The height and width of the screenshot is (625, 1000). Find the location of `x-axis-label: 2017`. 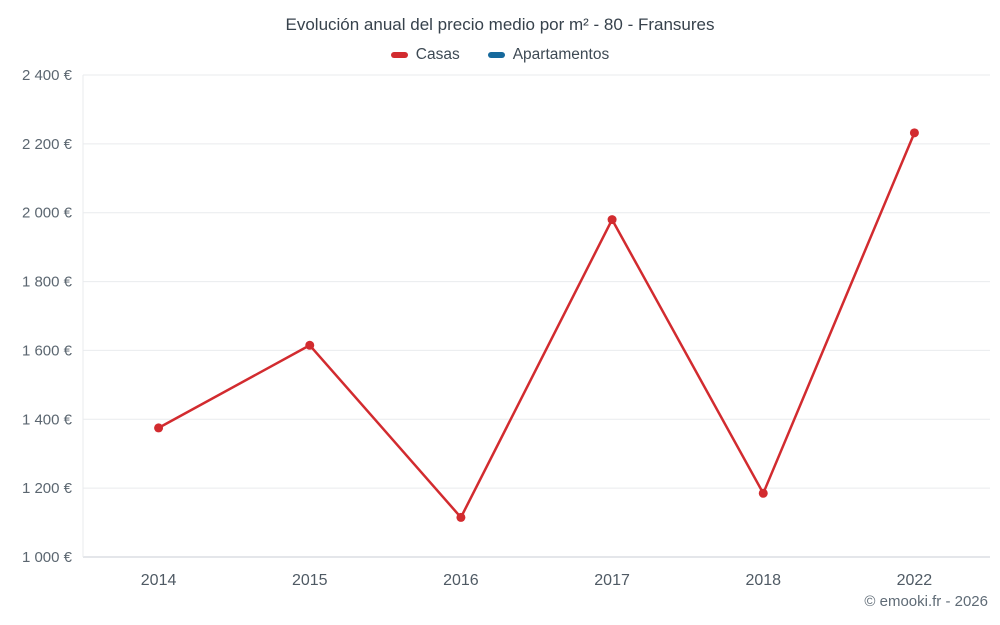

x-axis-label: 2017 is located at coordinates (612, 580).